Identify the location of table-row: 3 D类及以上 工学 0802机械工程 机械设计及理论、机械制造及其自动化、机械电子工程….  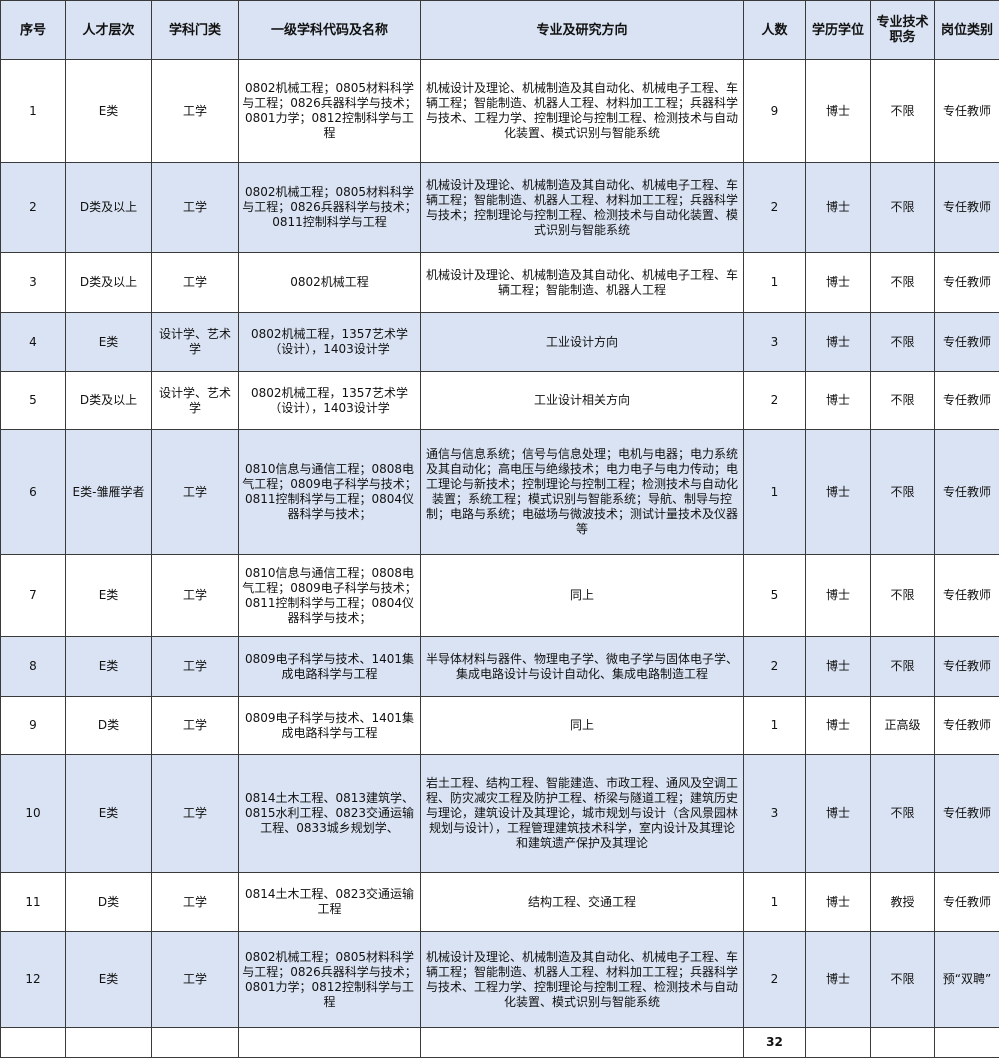
(499, 282).